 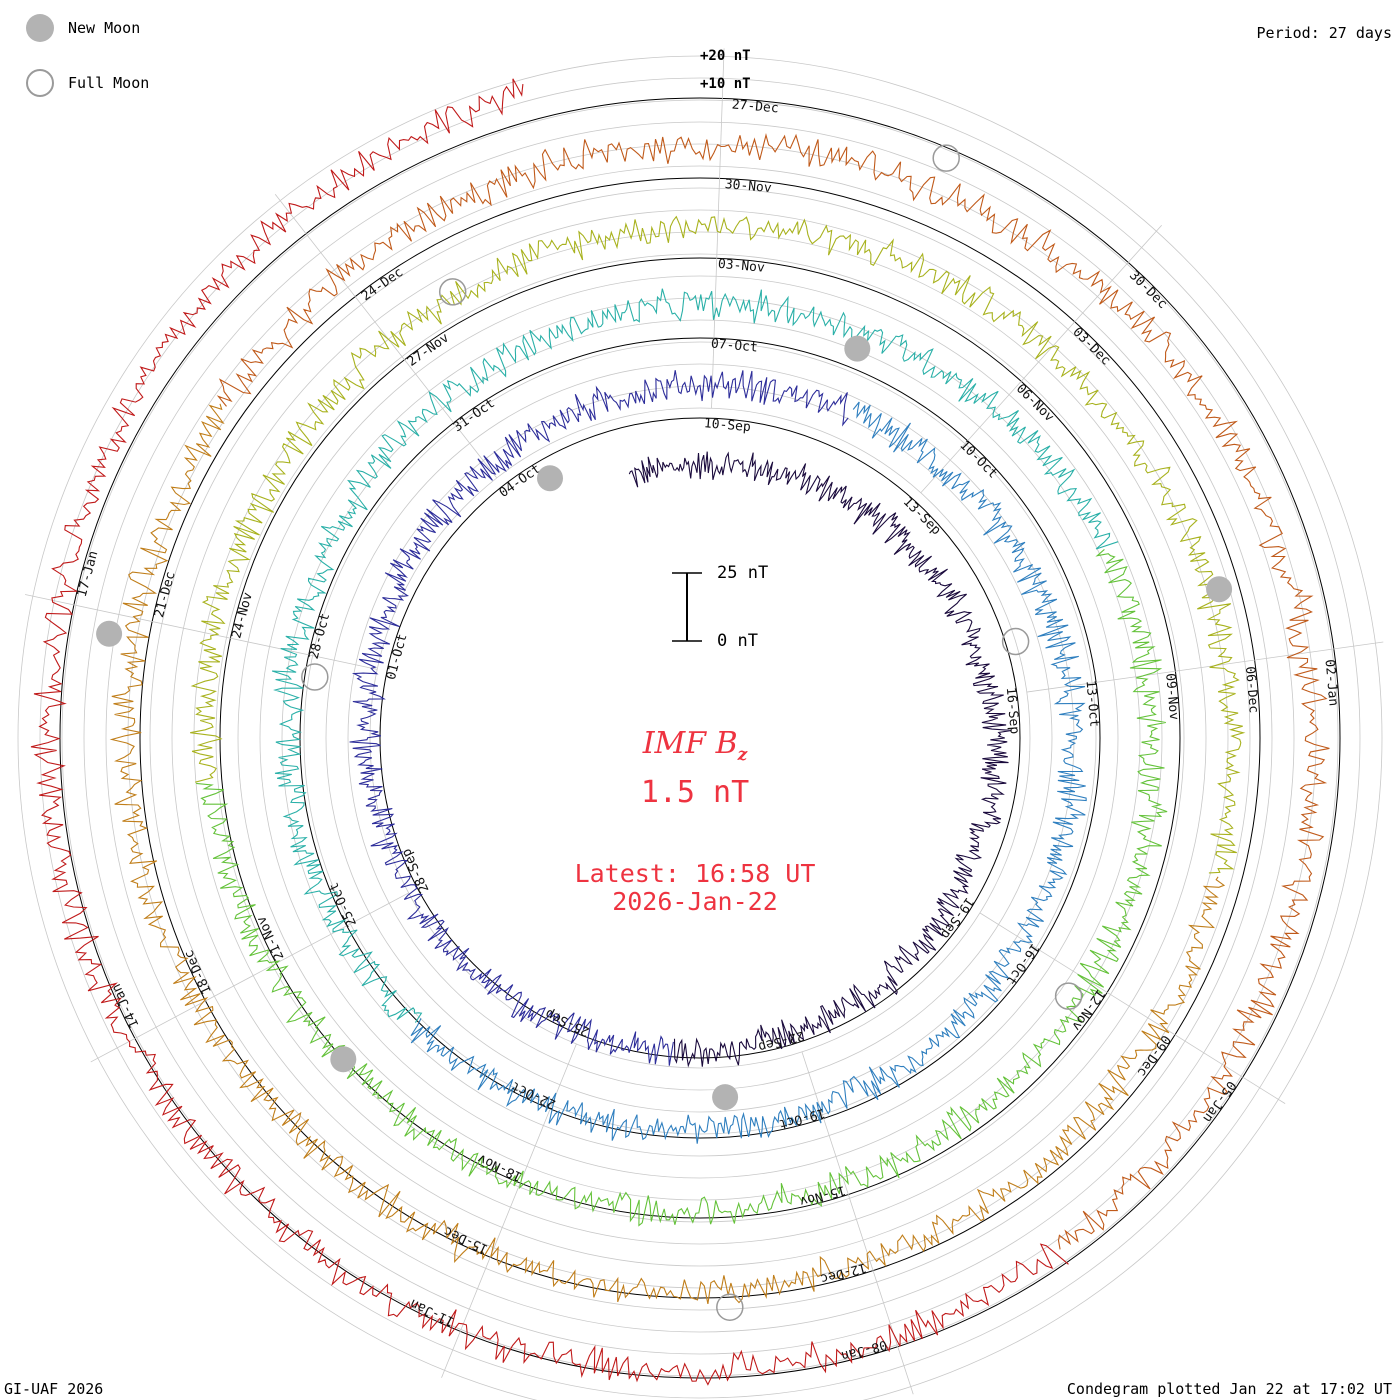 What do you see at coordinates (1148, 290) in the screenshot?
I see `ring-date-label: 30-Dec` at bounding box center [1148, 290].